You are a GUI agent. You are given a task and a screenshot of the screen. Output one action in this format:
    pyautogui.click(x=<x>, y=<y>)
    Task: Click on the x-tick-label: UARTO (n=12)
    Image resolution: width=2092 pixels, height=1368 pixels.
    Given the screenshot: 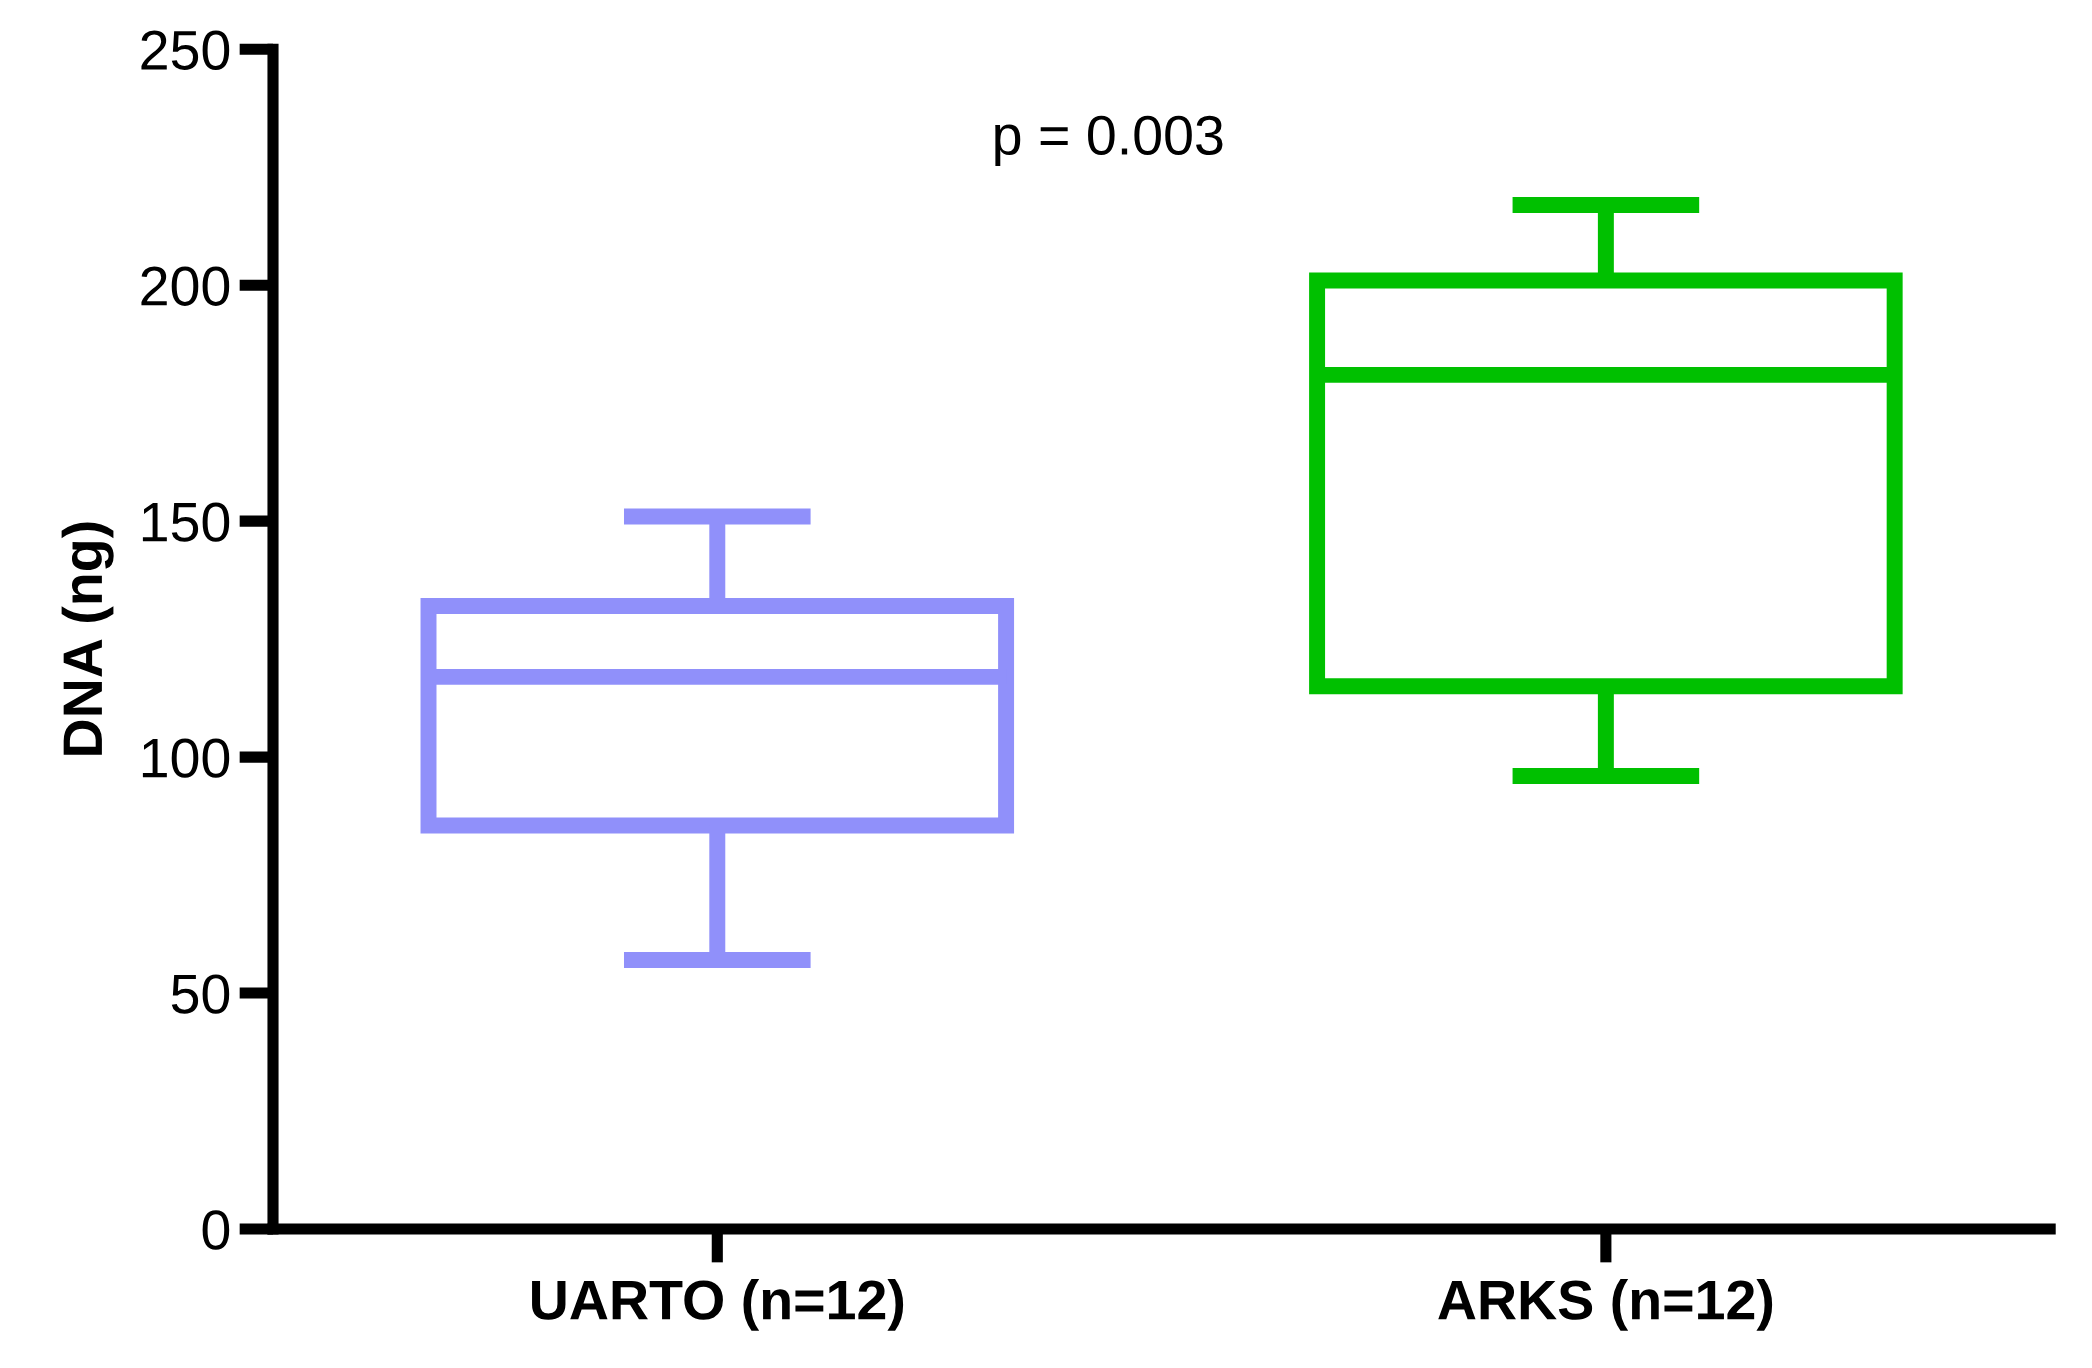 What is the action you would take?
    pyautogui.click(x=718, y=1305)
    